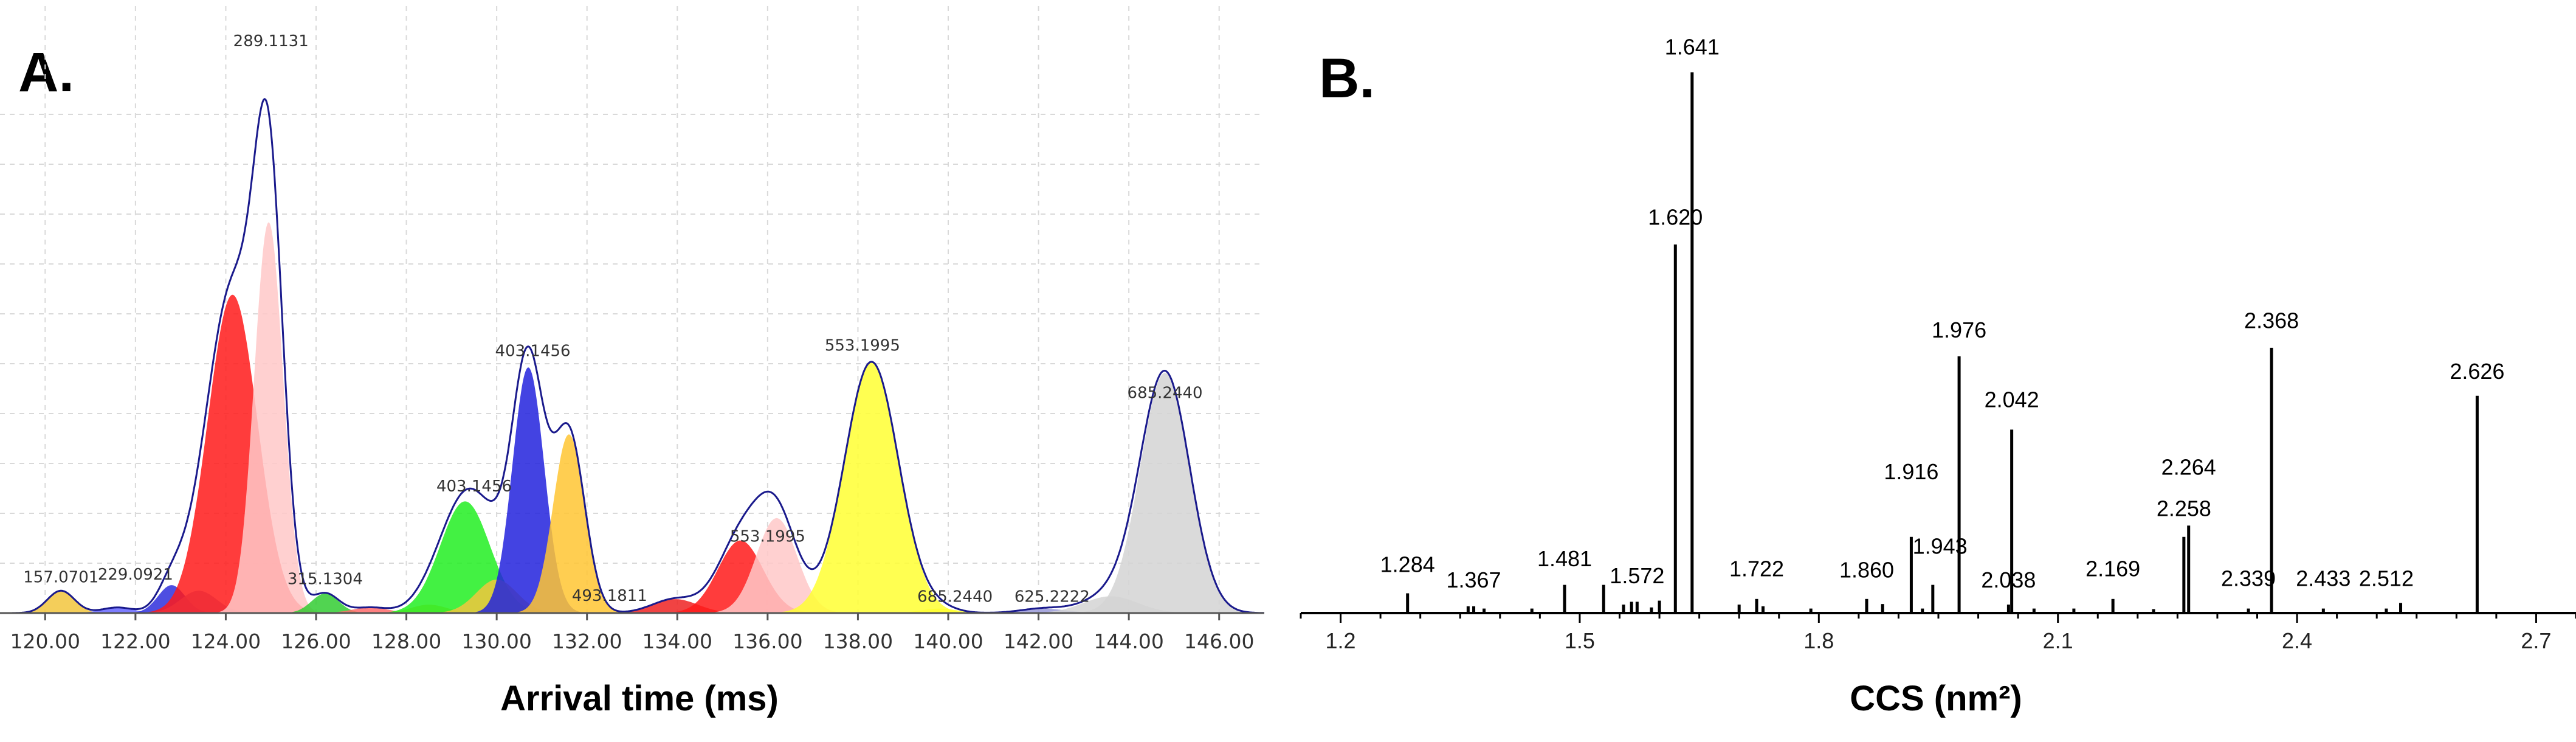 This screenshot has width=2576, height=742. Describe the element at coordinates (677, 641) in the screenshot. I see `x-tick-label: 134.00` at that location.